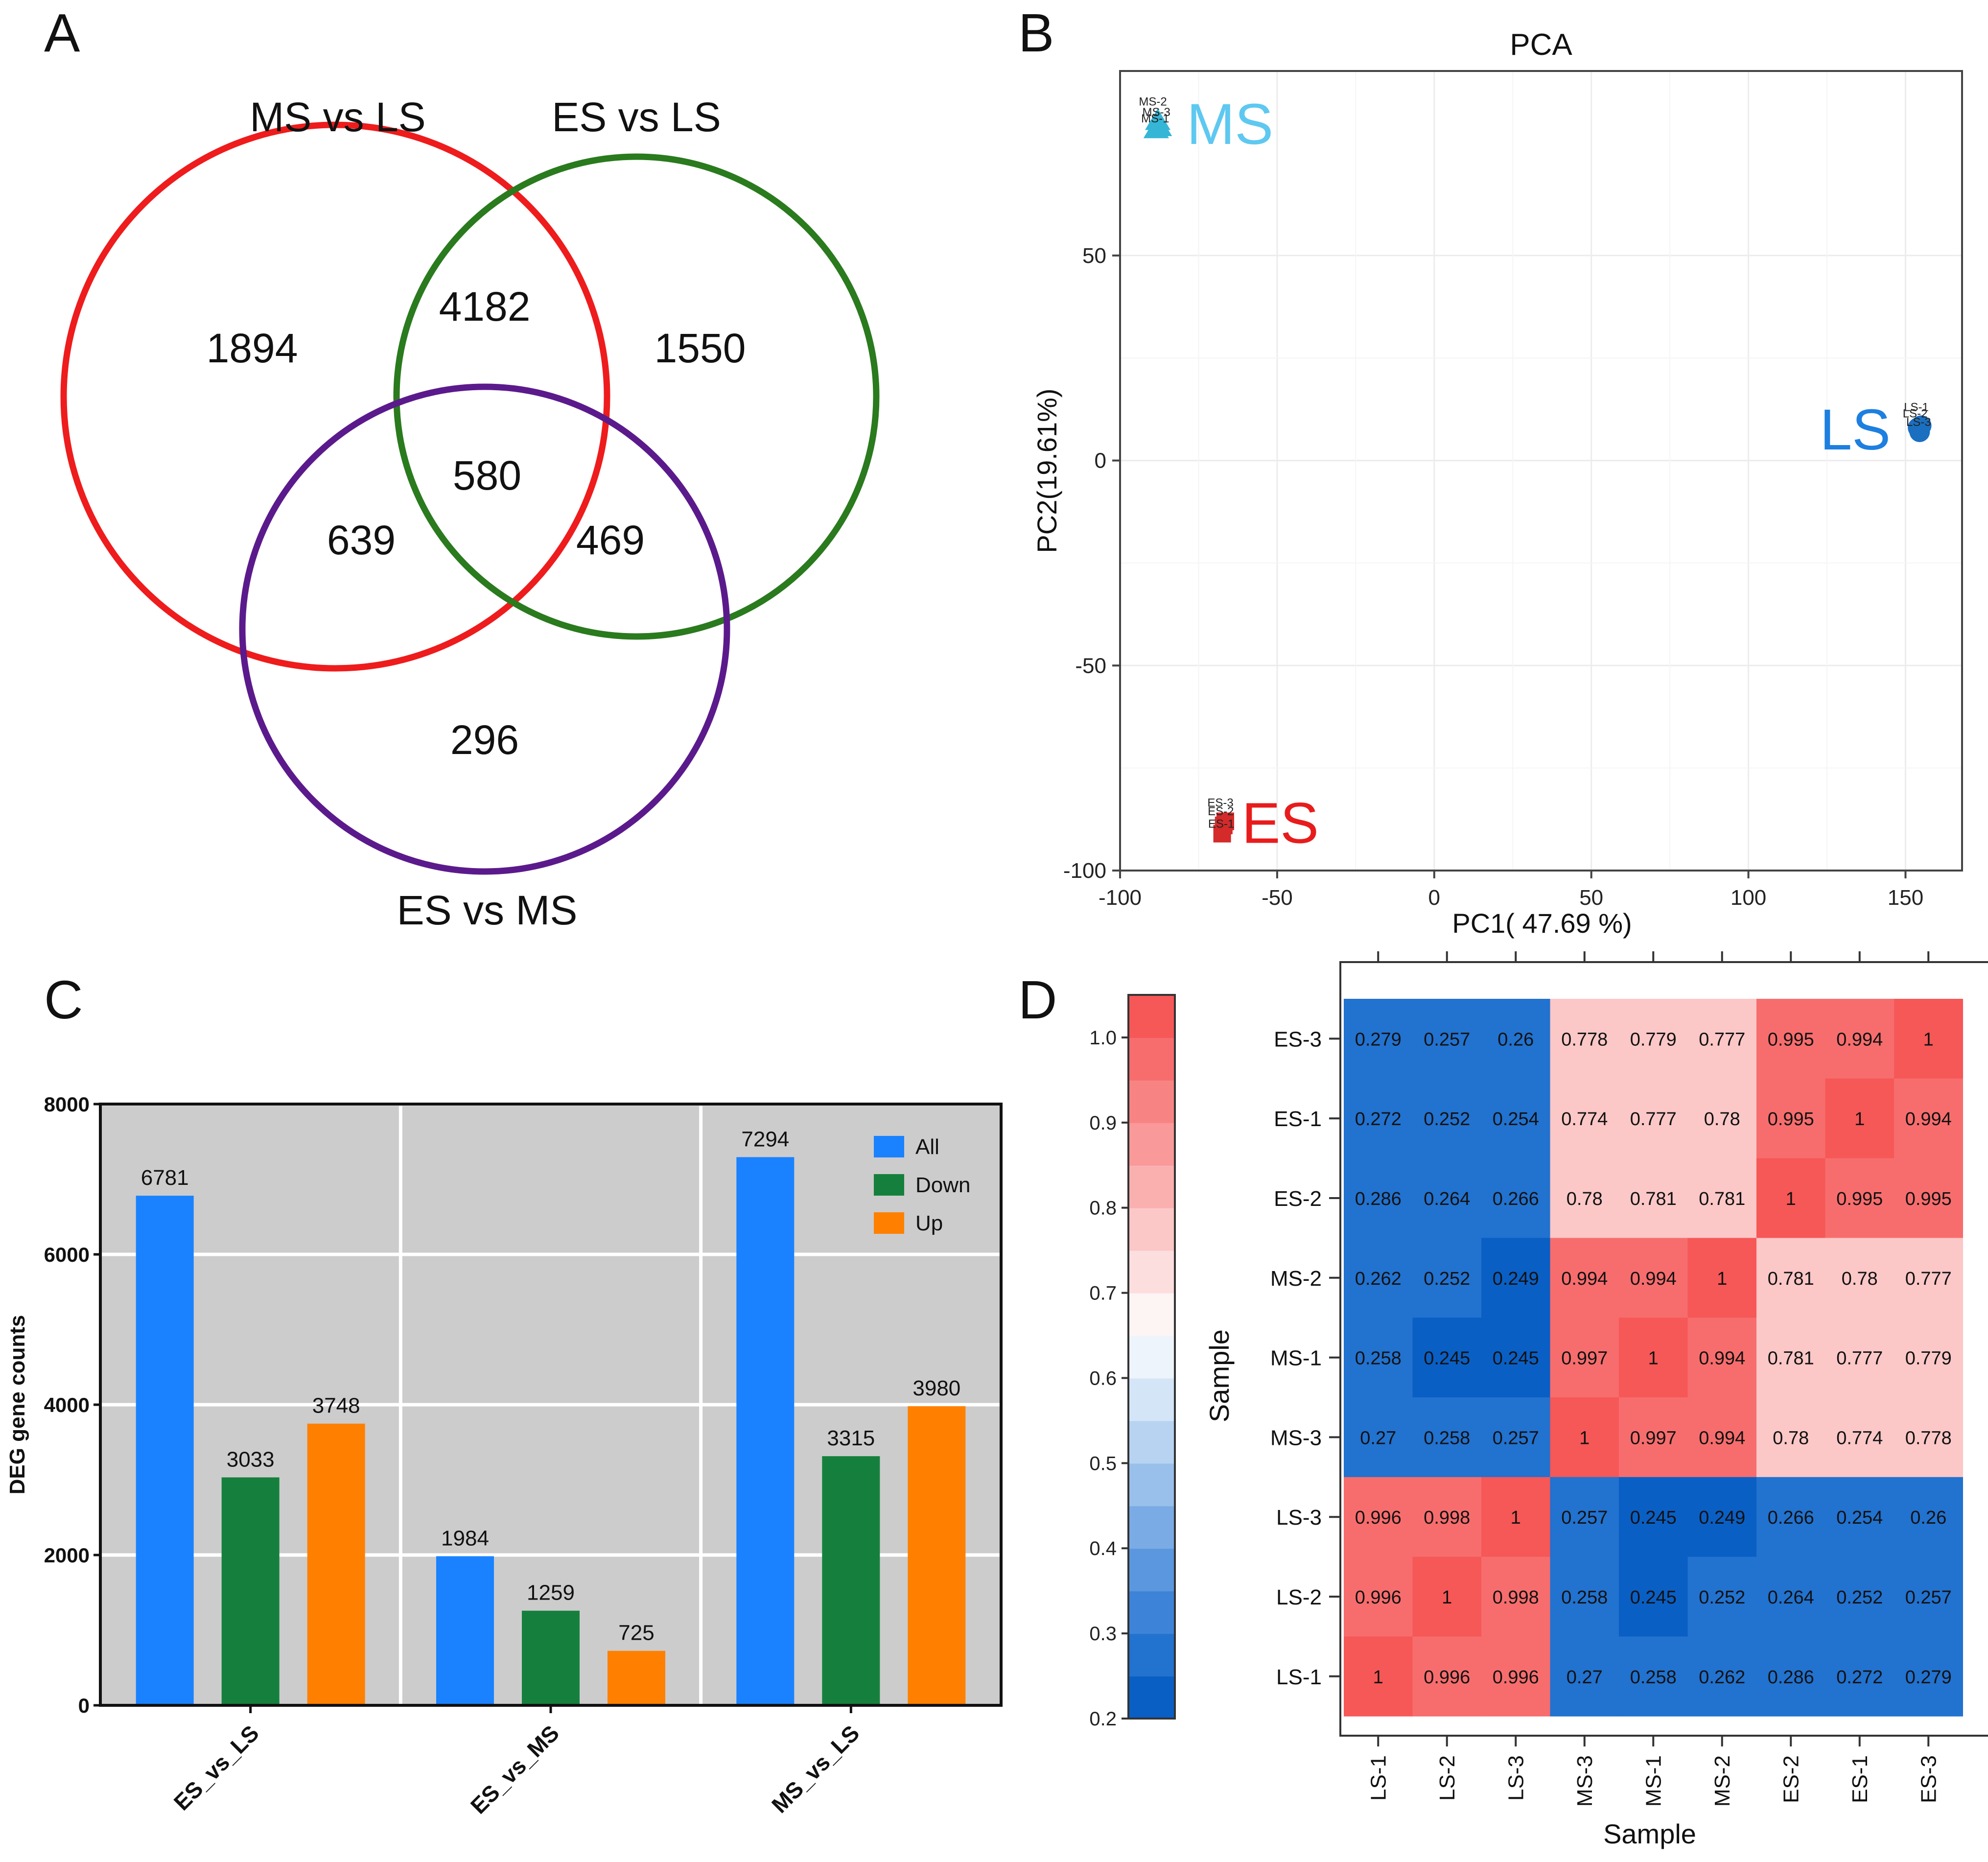 This screenshot has width=1988, height=1862. I want to click on heatmap-col-label: LS-1, so click(1378, 1778).